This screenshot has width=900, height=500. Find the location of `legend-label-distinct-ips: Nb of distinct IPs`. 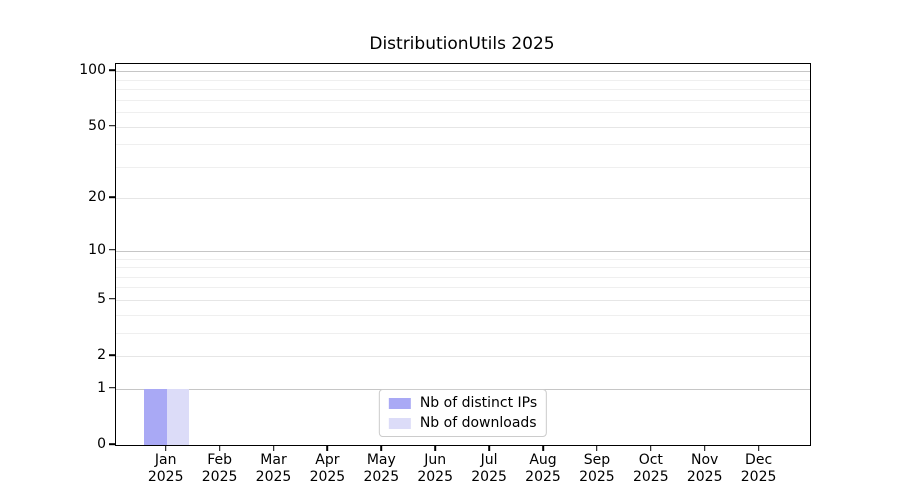

legend-label-distinct-ips: Nb of distinct IPs is located at coordinates (478, 403).